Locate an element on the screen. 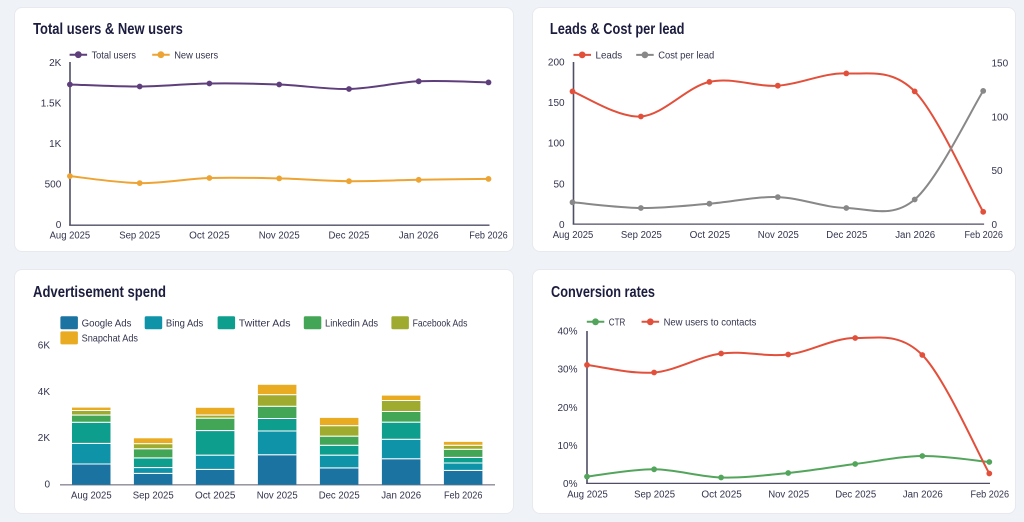  svg-text: 1.5K is located at coordinates (51, 104).